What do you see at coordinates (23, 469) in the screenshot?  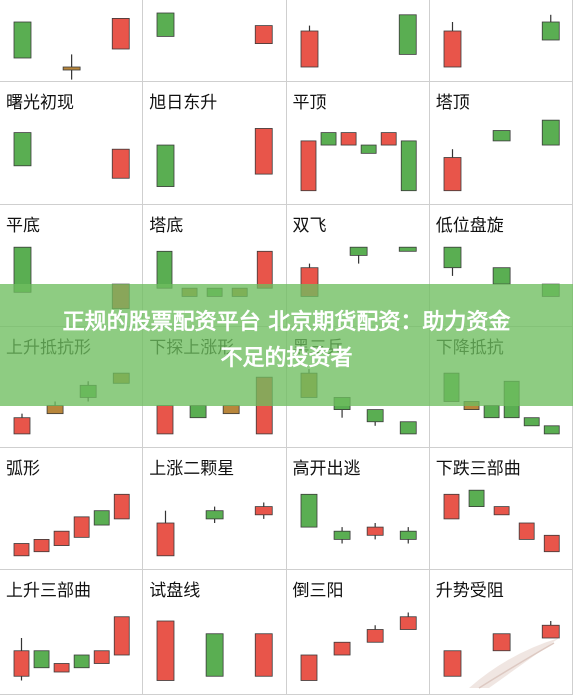 I see `pattern-label: 弧形` at bounding box center [23, 469].